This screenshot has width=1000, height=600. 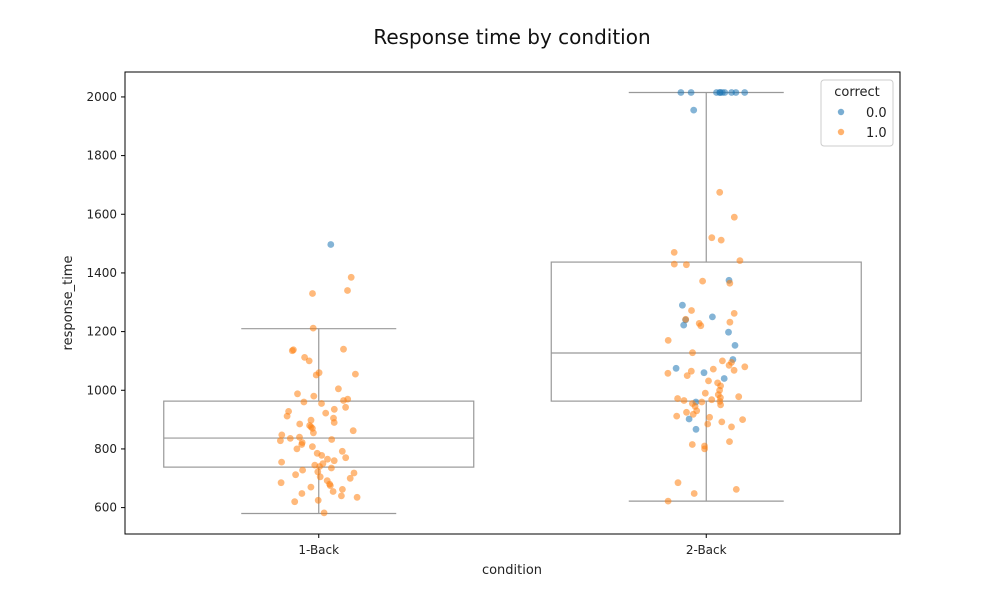 I want to click on x-tick-label: 1-Back, so click(x=318, y=550).